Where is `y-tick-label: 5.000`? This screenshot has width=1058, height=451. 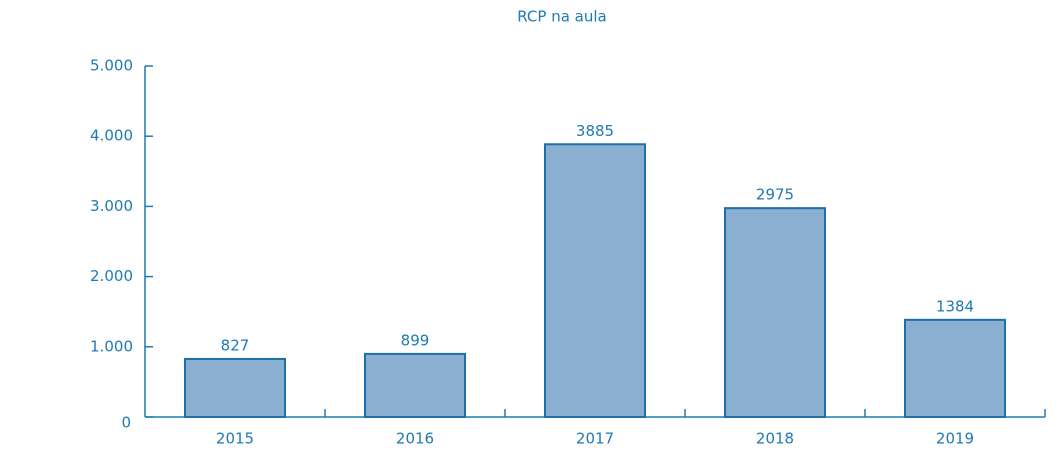 y-tick-label: 5.000 is located at coordinates (111, 66).